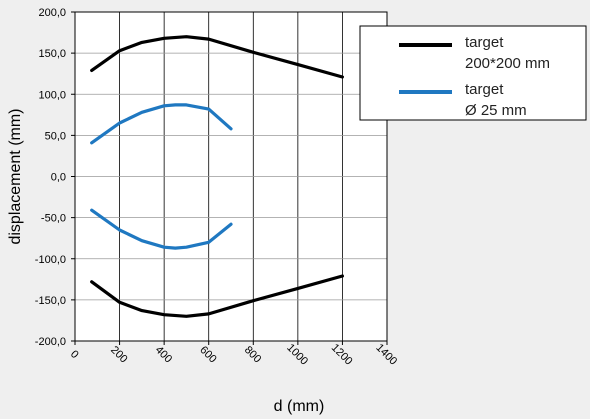 The image size is (590, 419). I want to click on y-tick-label: -200,0, so click(50, 342).